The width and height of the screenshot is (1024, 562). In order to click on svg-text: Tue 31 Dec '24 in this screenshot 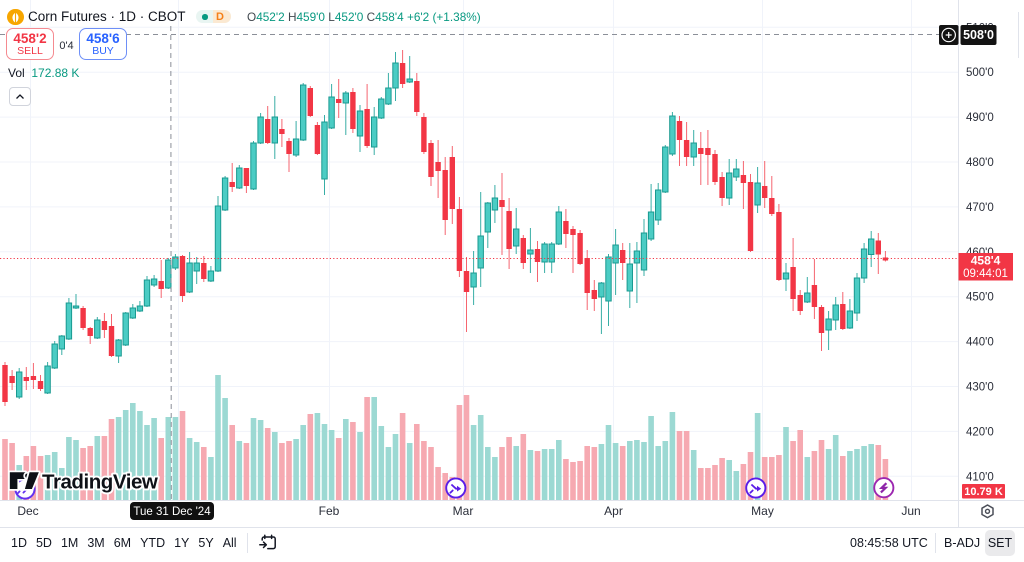, I will do `click(172, 512)`.